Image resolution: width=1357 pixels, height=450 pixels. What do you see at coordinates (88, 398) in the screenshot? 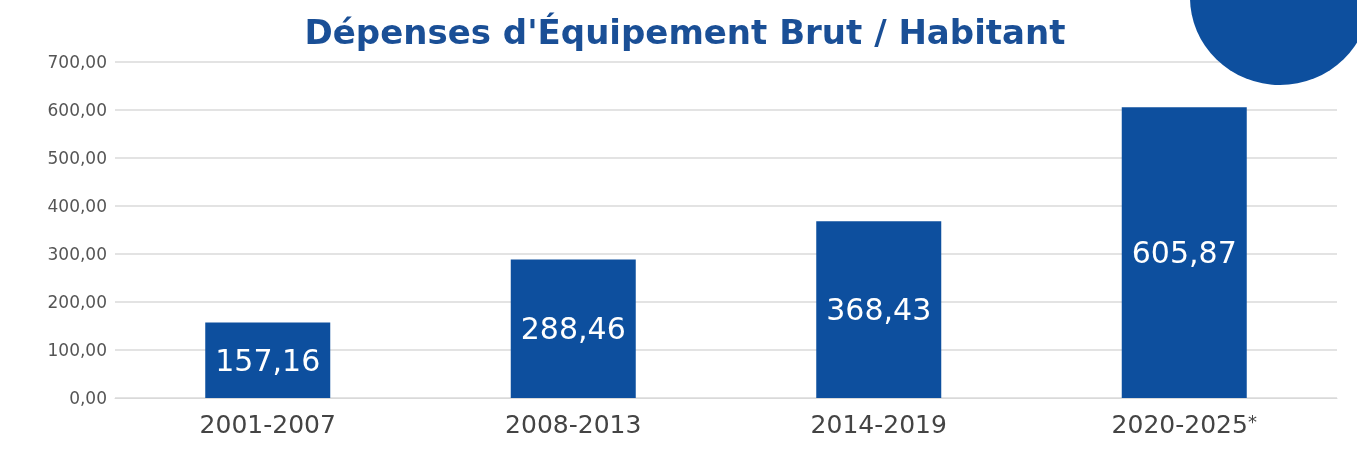
I see `y-tick-label: 0,00` at bounding box center [88, 398].